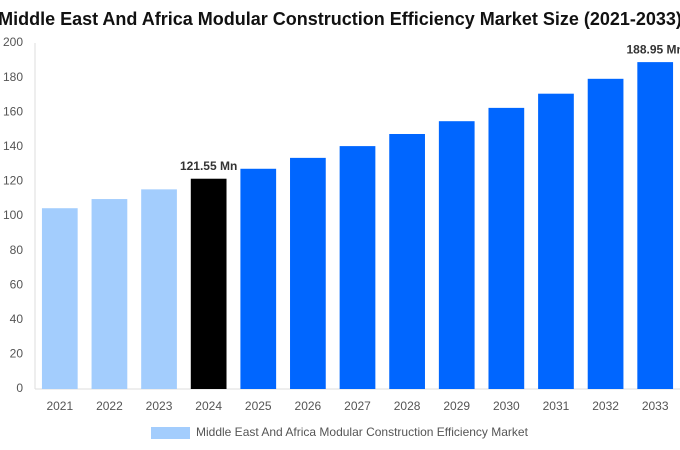 This screenshot has width=680, height=450. I want to click on y-tick-label: 60, so click(17, 284).